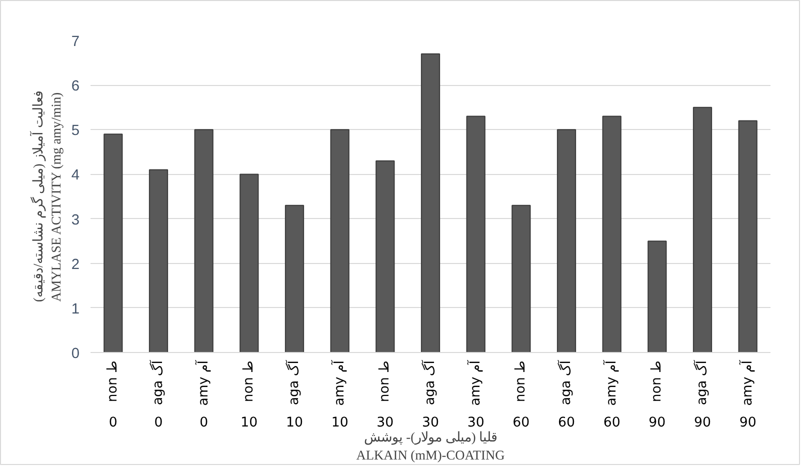 This screenshot has width=805, height=472. What do you see at coordinates (75, 86) in the screenshot?
I see `y-tick-label: 6` at bounding box center [75, 86].